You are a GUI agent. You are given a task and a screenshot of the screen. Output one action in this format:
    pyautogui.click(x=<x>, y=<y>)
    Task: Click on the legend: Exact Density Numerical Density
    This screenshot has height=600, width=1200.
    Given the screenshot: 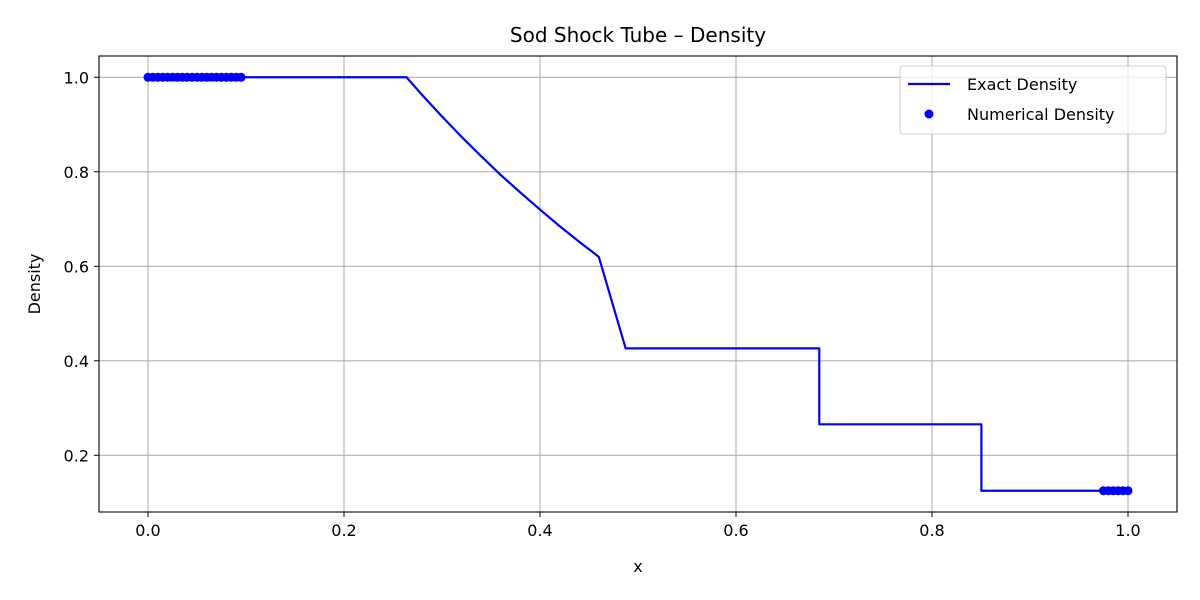 What is the action you would take?
    pyautogui.click(x=1033, y=100)
    